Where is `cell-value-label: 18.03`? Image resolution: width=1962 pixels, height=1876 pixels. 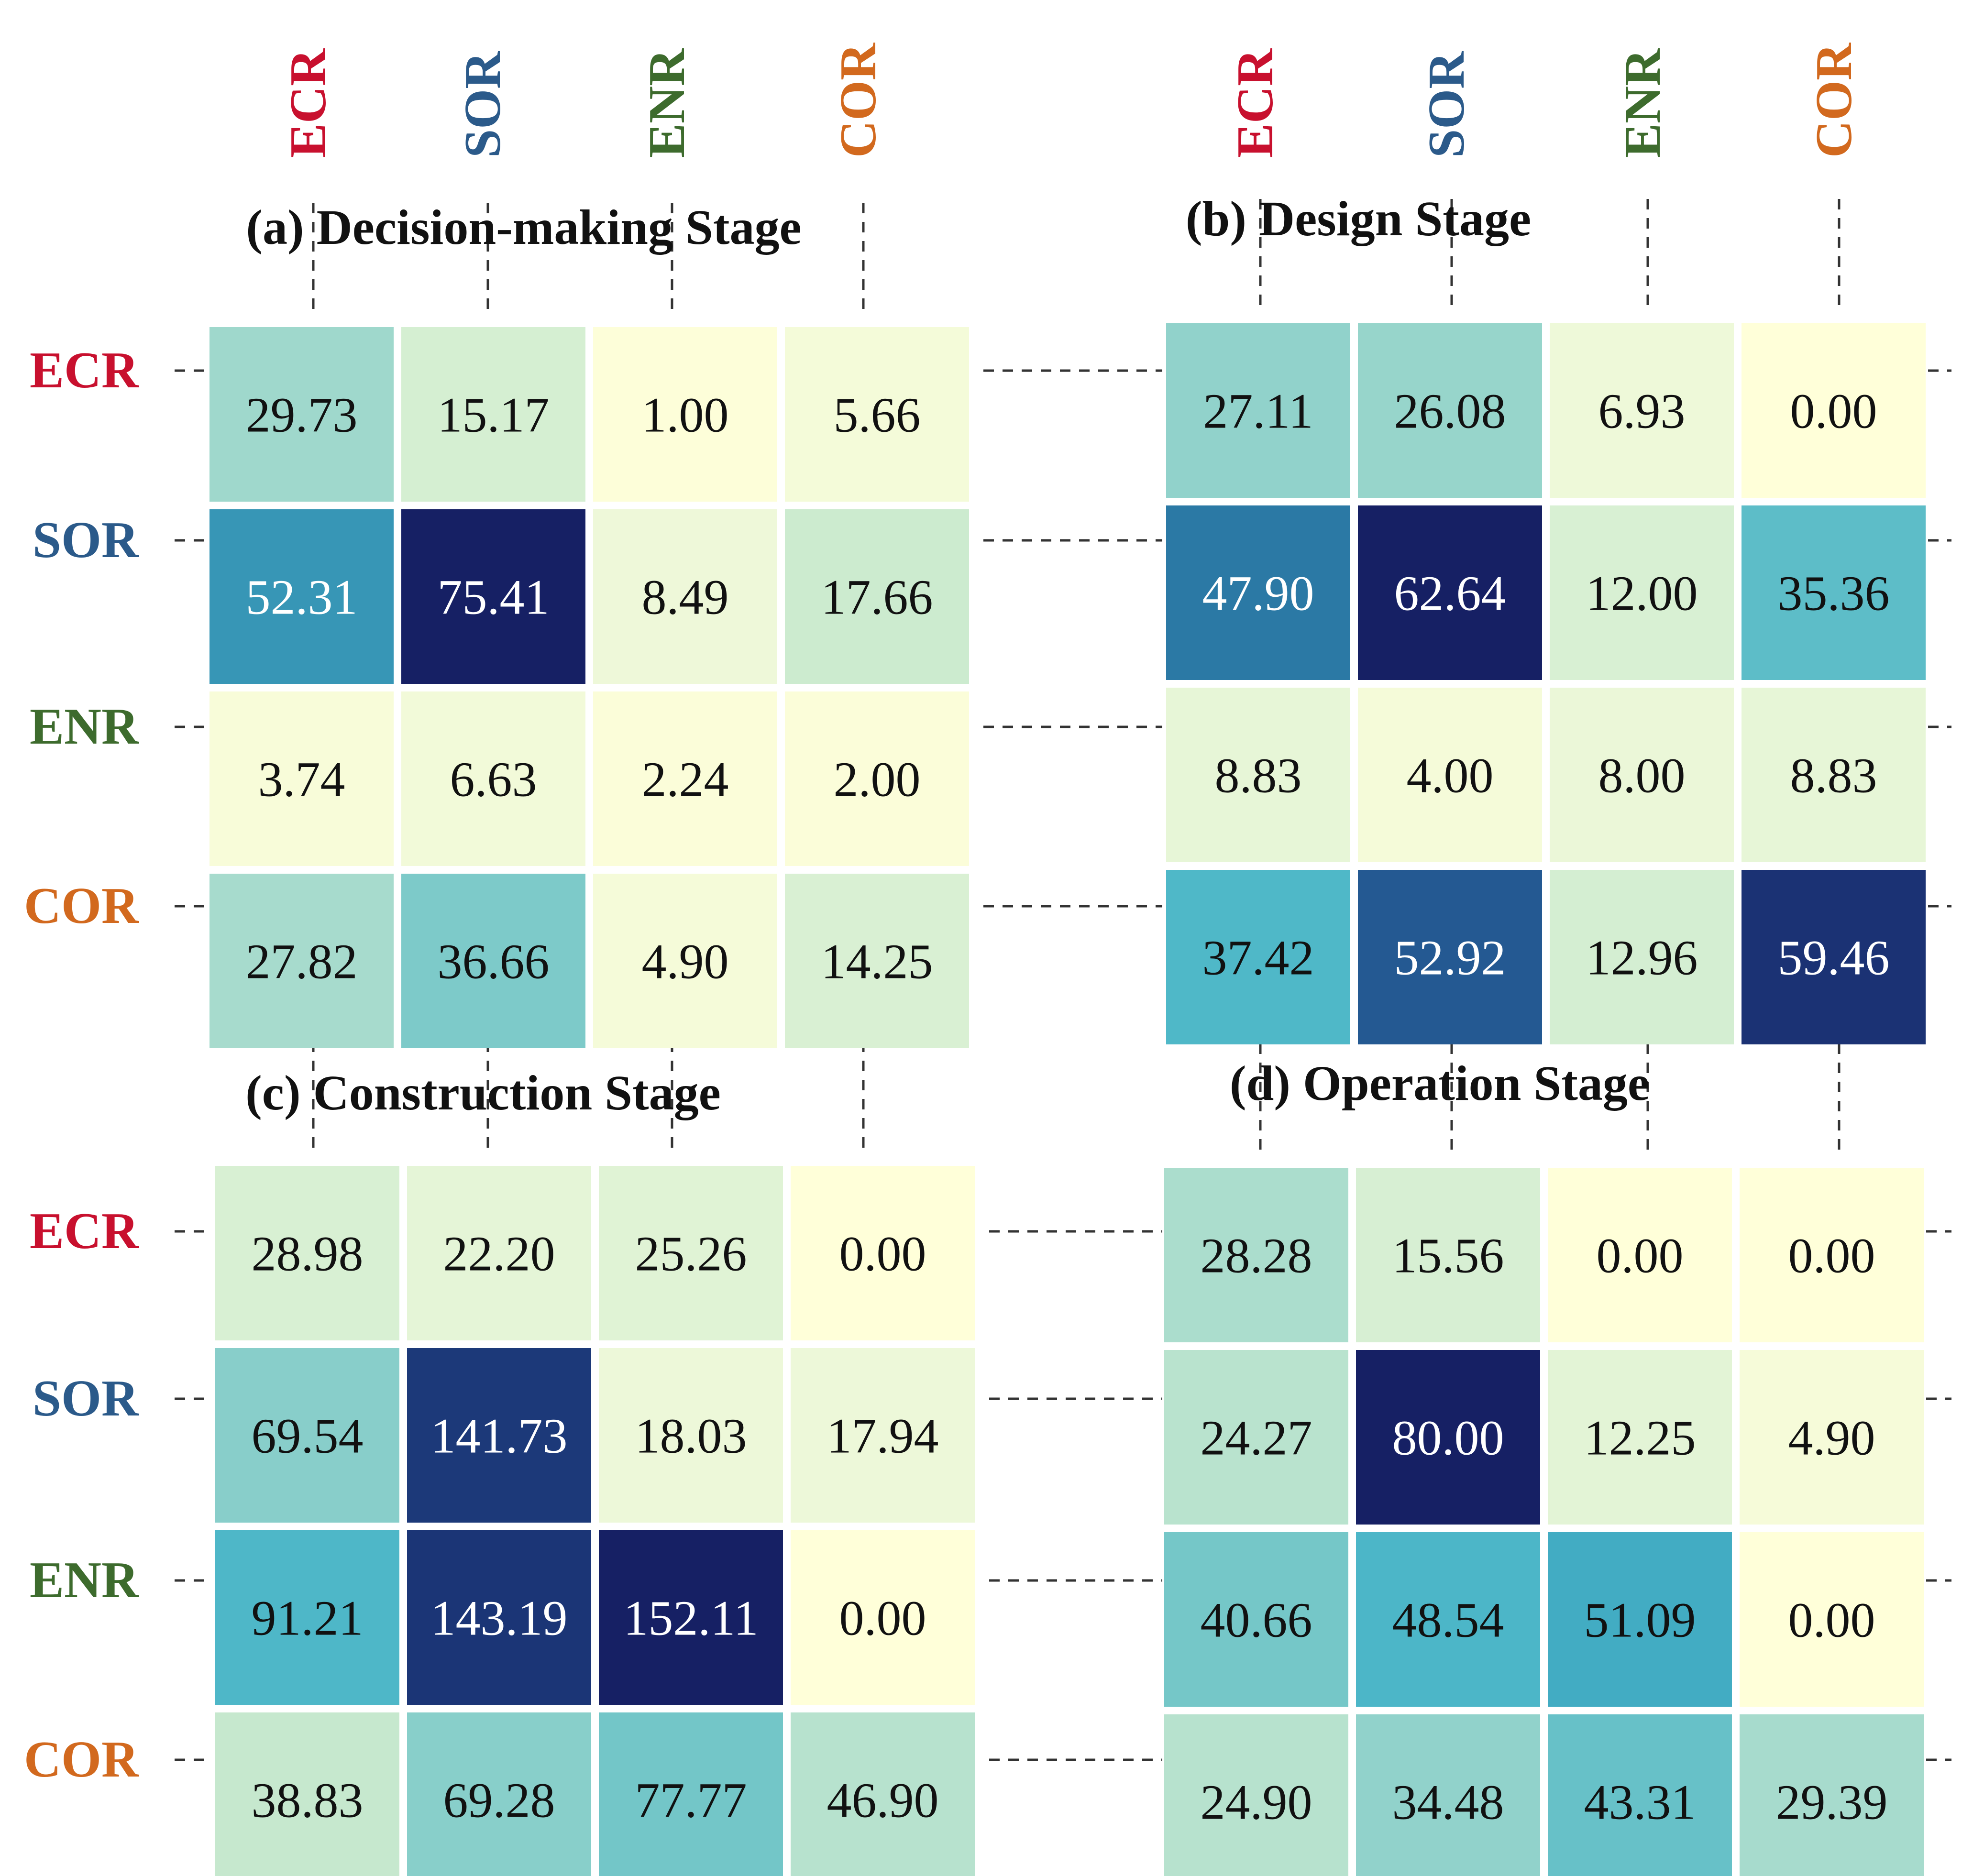
cell-value-label: 18.03 is located at coordinates (691, 1437).